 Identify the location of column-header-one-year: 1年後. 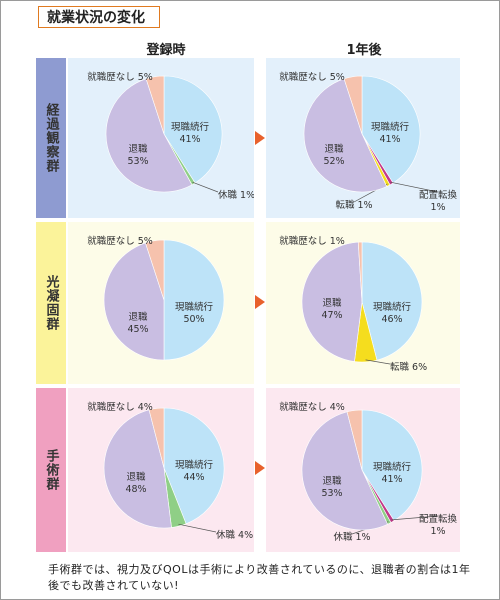
(364, 50).